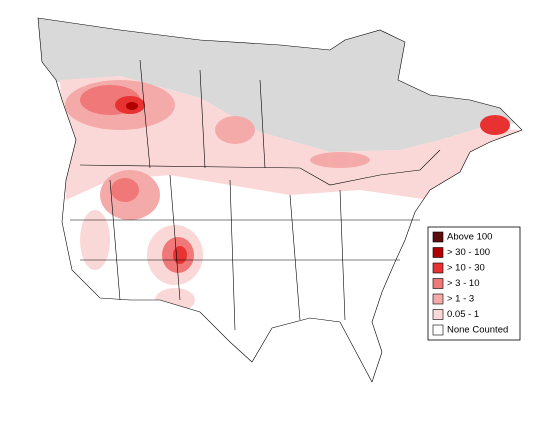 The width and height of the screenshot is (553, 427). Describe the element at coordinates (477, 330) in the screenshot. I see `legend-label: None Counted` at that location.